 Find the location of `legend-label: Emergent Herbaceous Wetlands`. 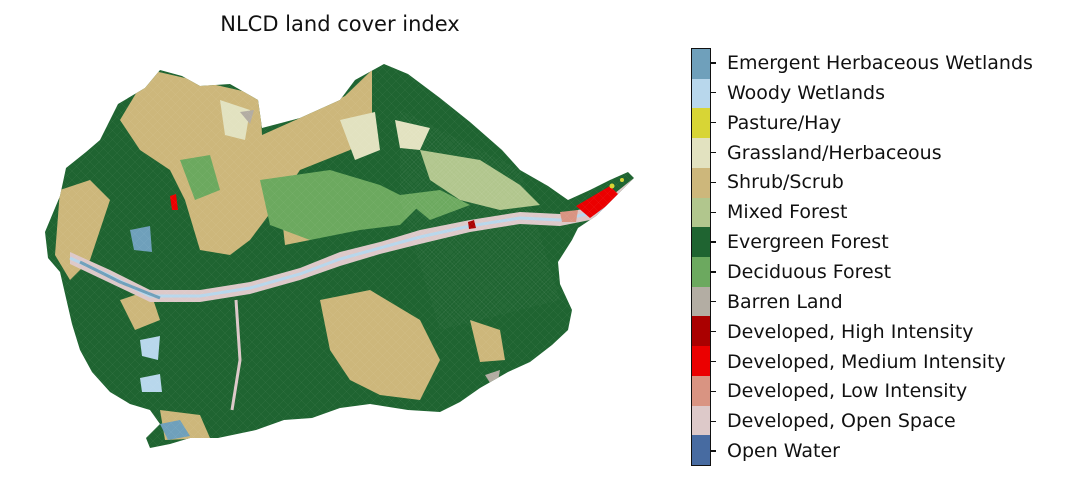

legend-label: Emergent Herbaceous Wetlands is located at coordinates (880, 62).